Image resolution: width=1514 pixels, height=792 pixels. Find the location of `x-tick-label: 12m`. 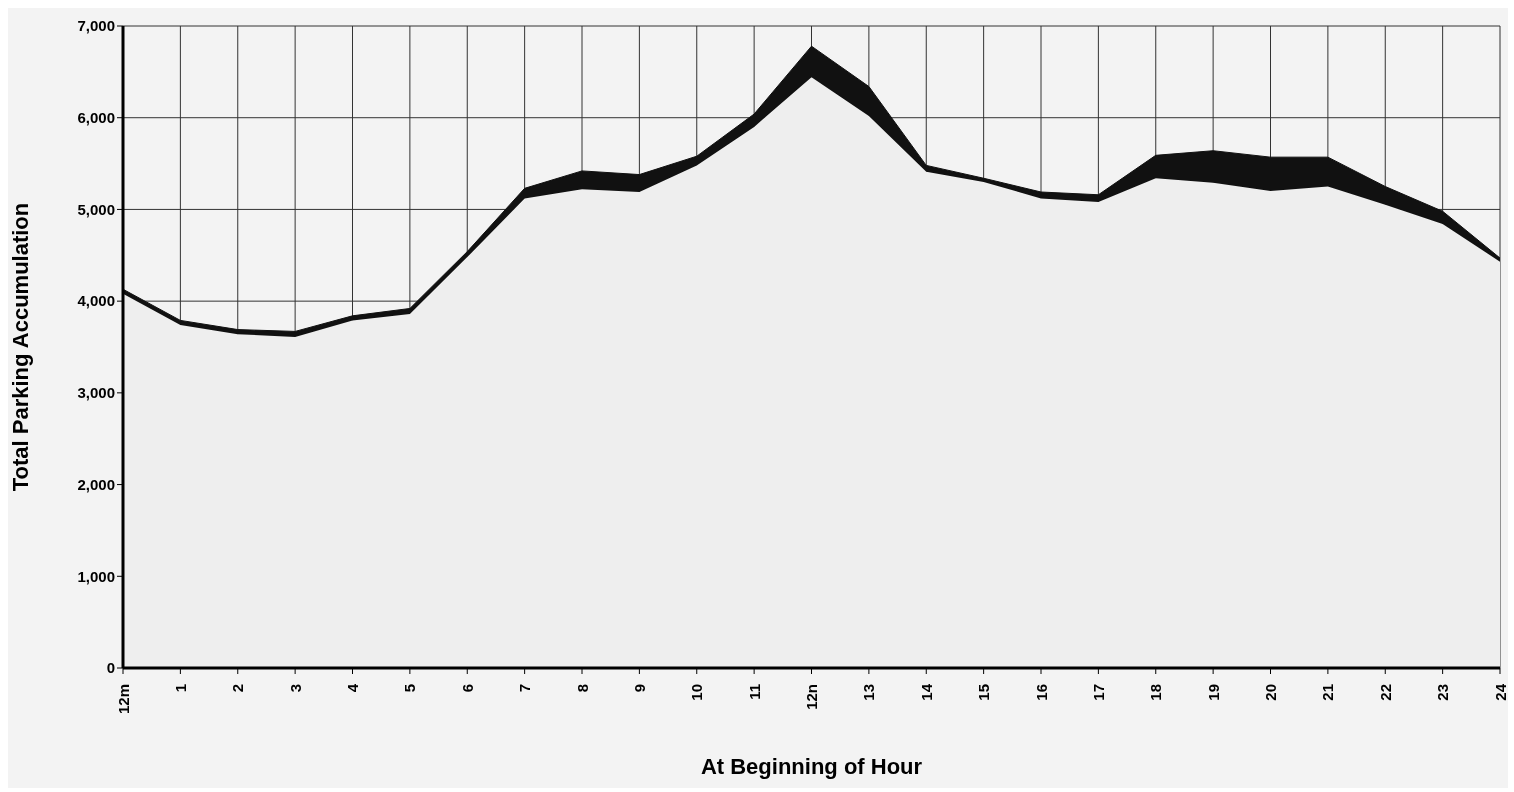

x-tick-label: 12m is located at coordinates (123, 699).